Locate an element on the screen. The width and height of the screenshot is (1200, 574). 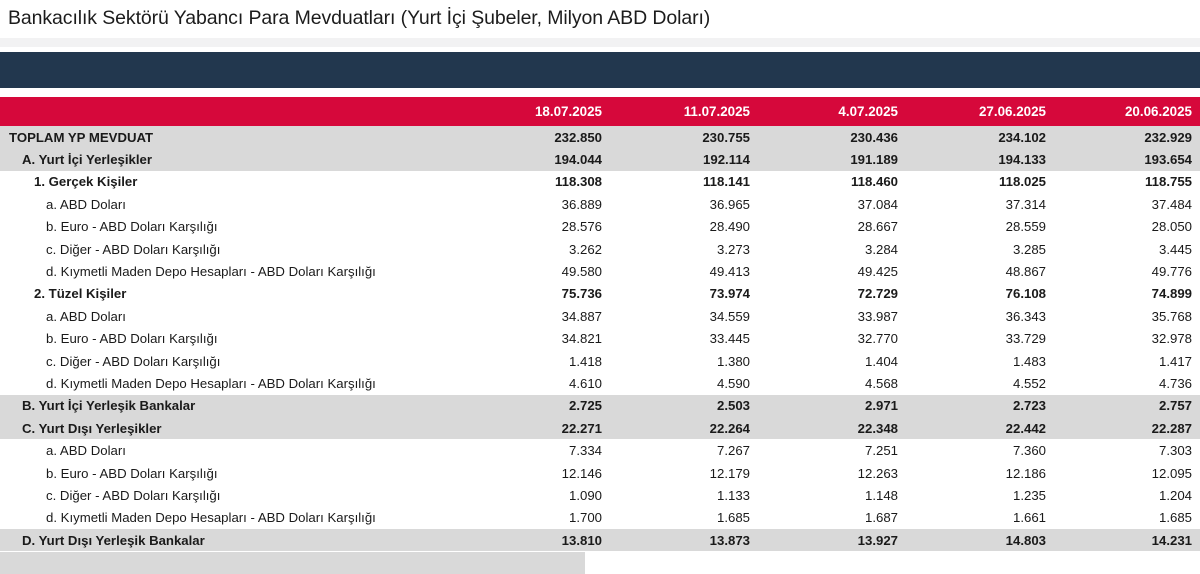
row-value: 1.380 is located at coordinates (733, 361).